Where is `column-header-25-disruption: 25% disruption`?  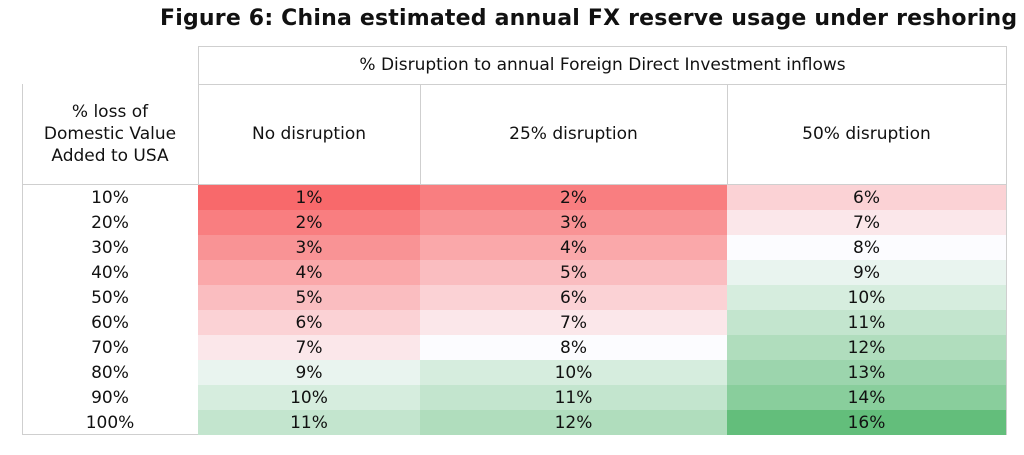
column-header-25-disruption: 25% disruption is located at coordinates (573, 134).